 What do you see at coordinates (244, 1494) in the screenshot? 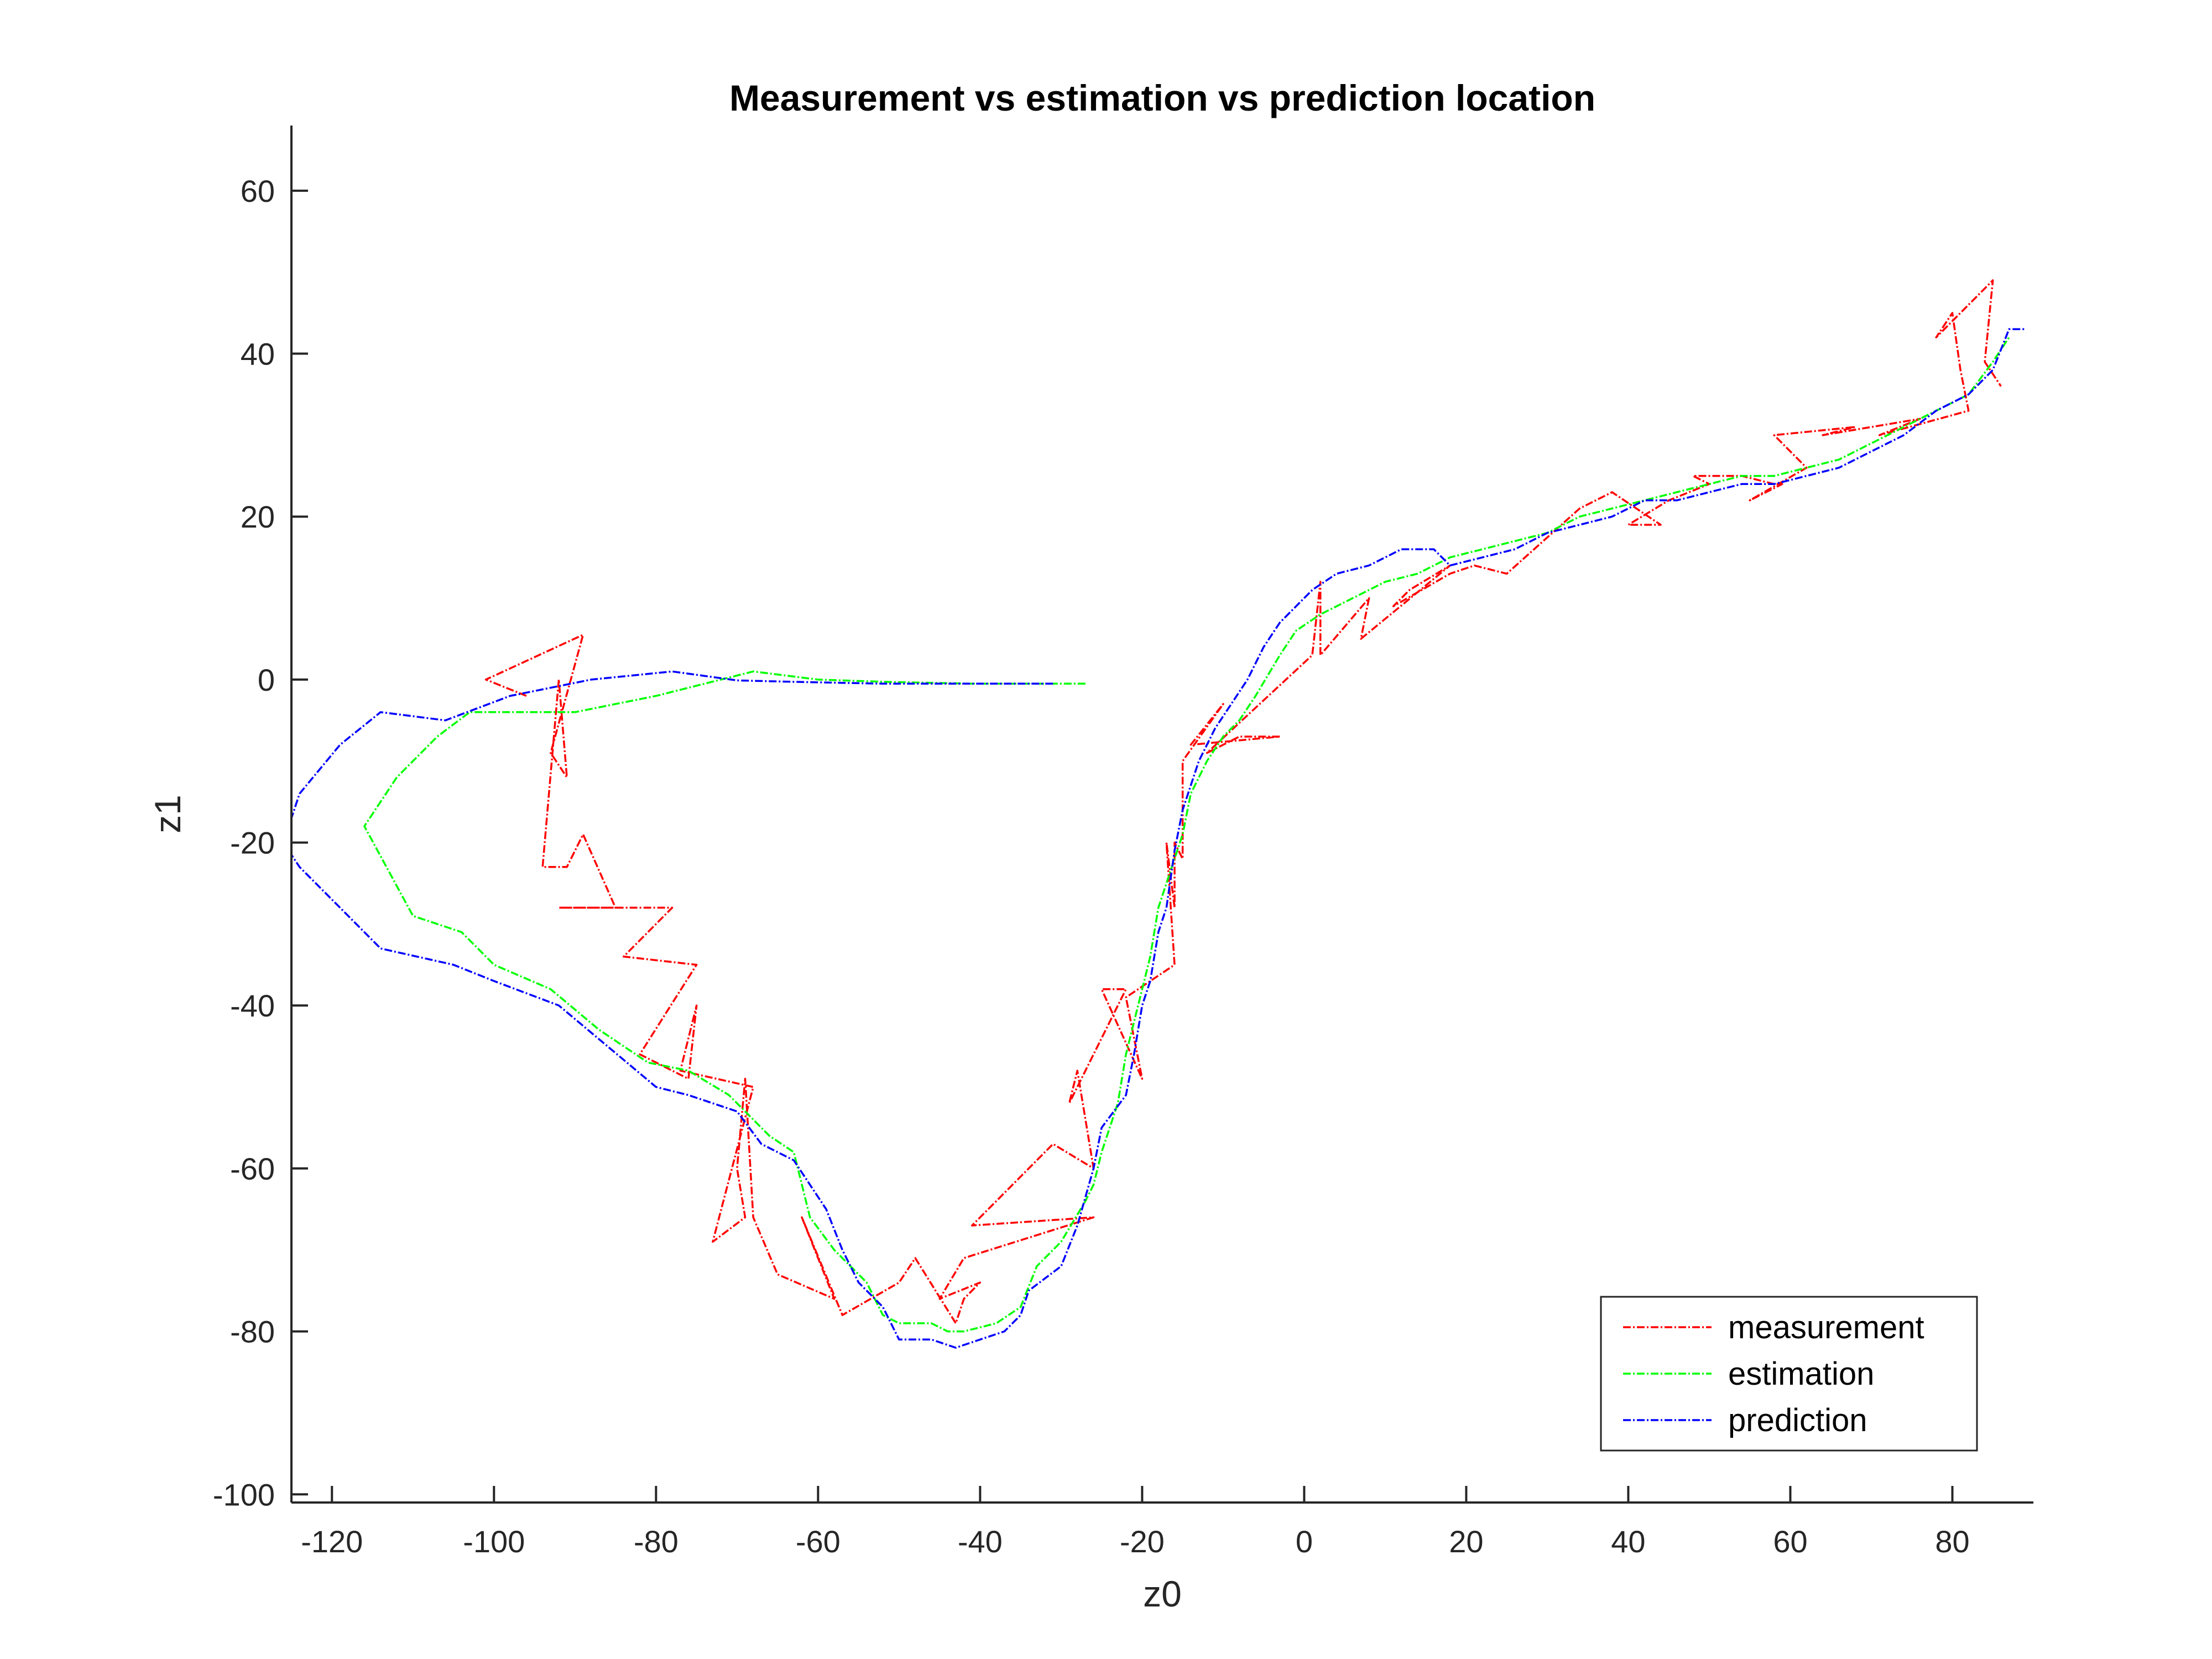
I see `y-tick-label: -100` at bounding box center [244, 1494].